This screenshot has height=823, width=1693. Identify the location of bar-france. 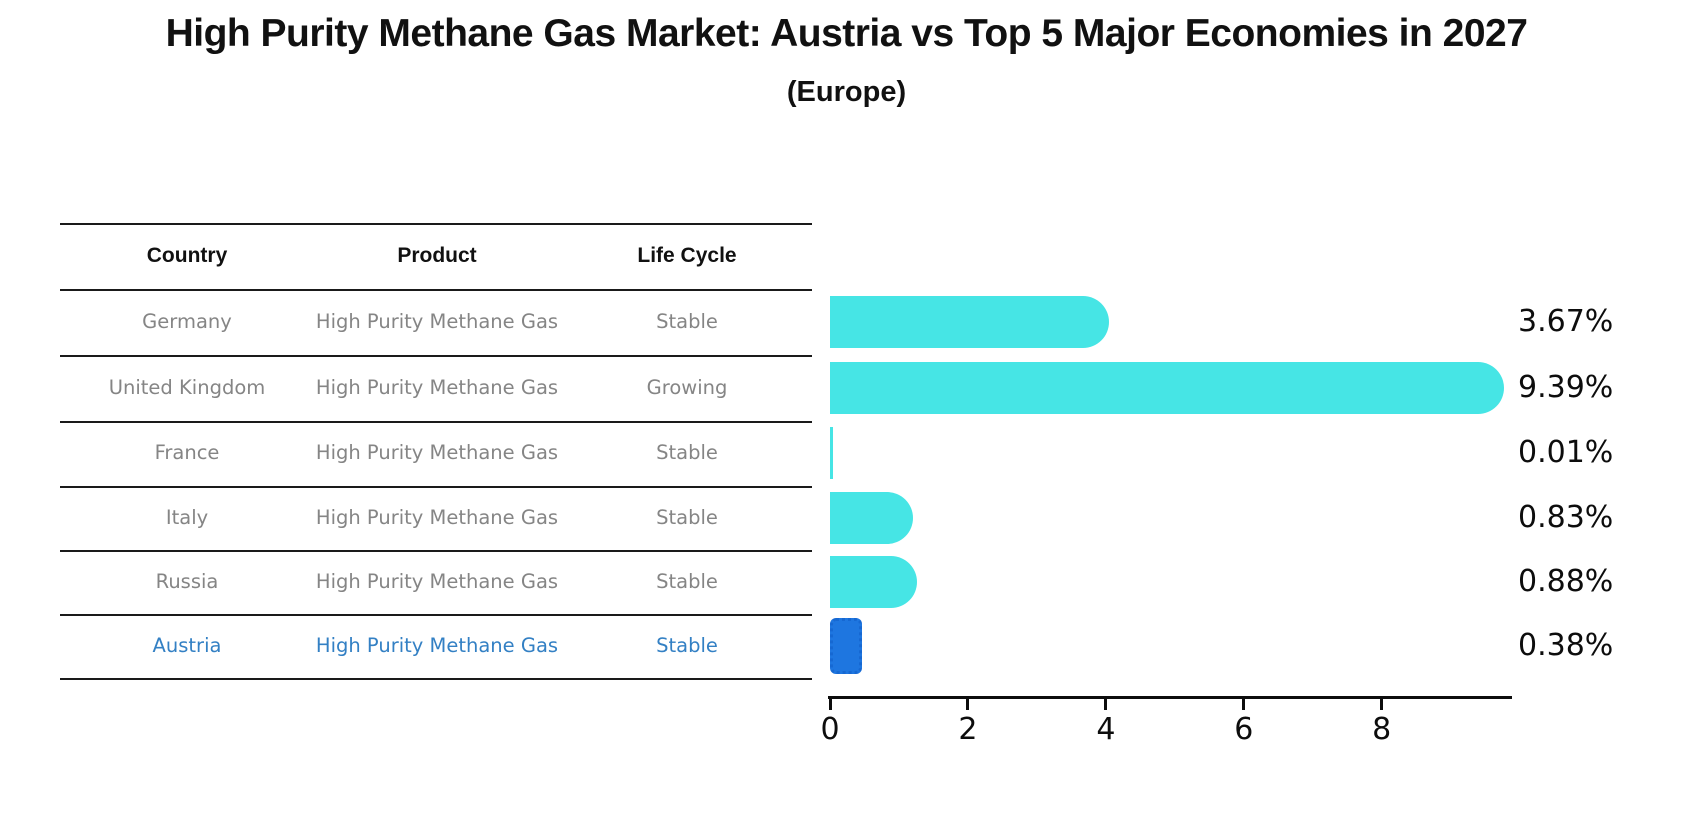
(831, 453).